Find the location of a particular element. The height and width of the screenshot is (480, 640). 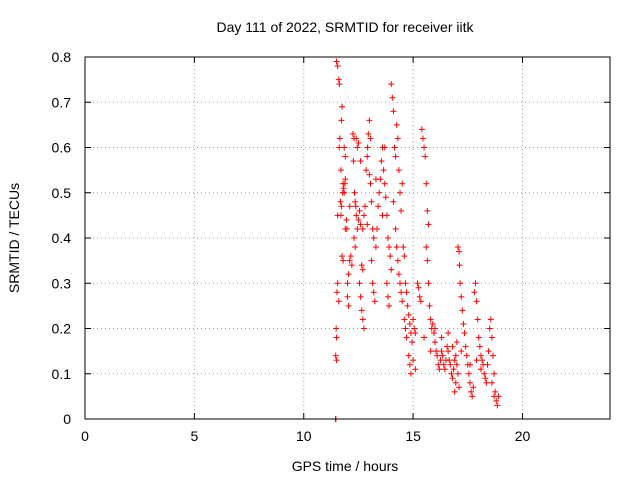

x-tick-label: 5 is located at coordinates (194, 436).